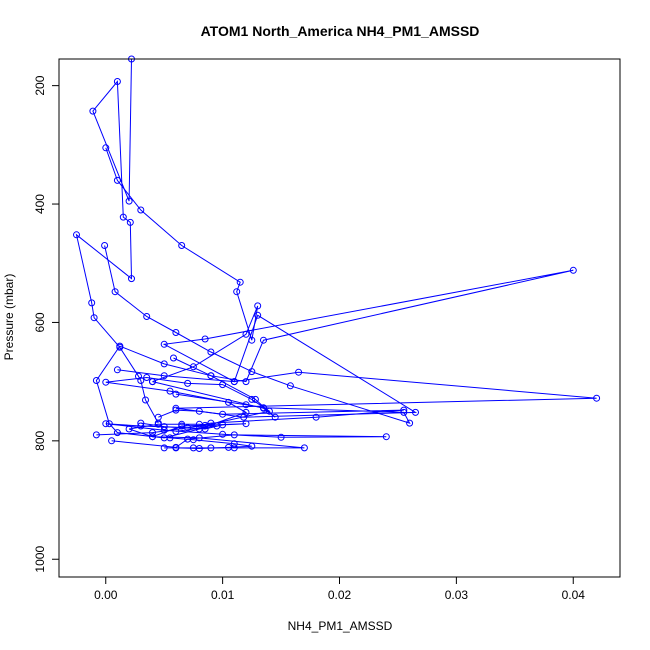 This screenshot has height=650, width=650. I want to click on x-tick-label: 0.00, so click(106, 595).